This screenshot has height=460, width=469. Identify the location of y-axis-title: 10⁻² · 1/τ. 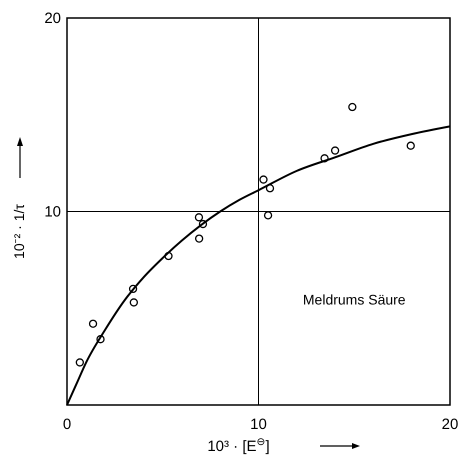
(19, 231).